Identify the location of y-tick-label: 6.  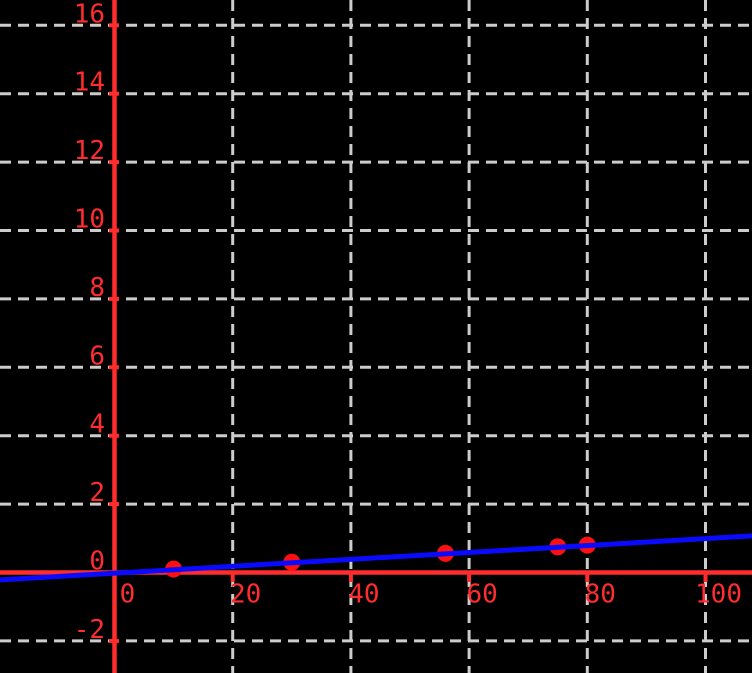
(97, 356).